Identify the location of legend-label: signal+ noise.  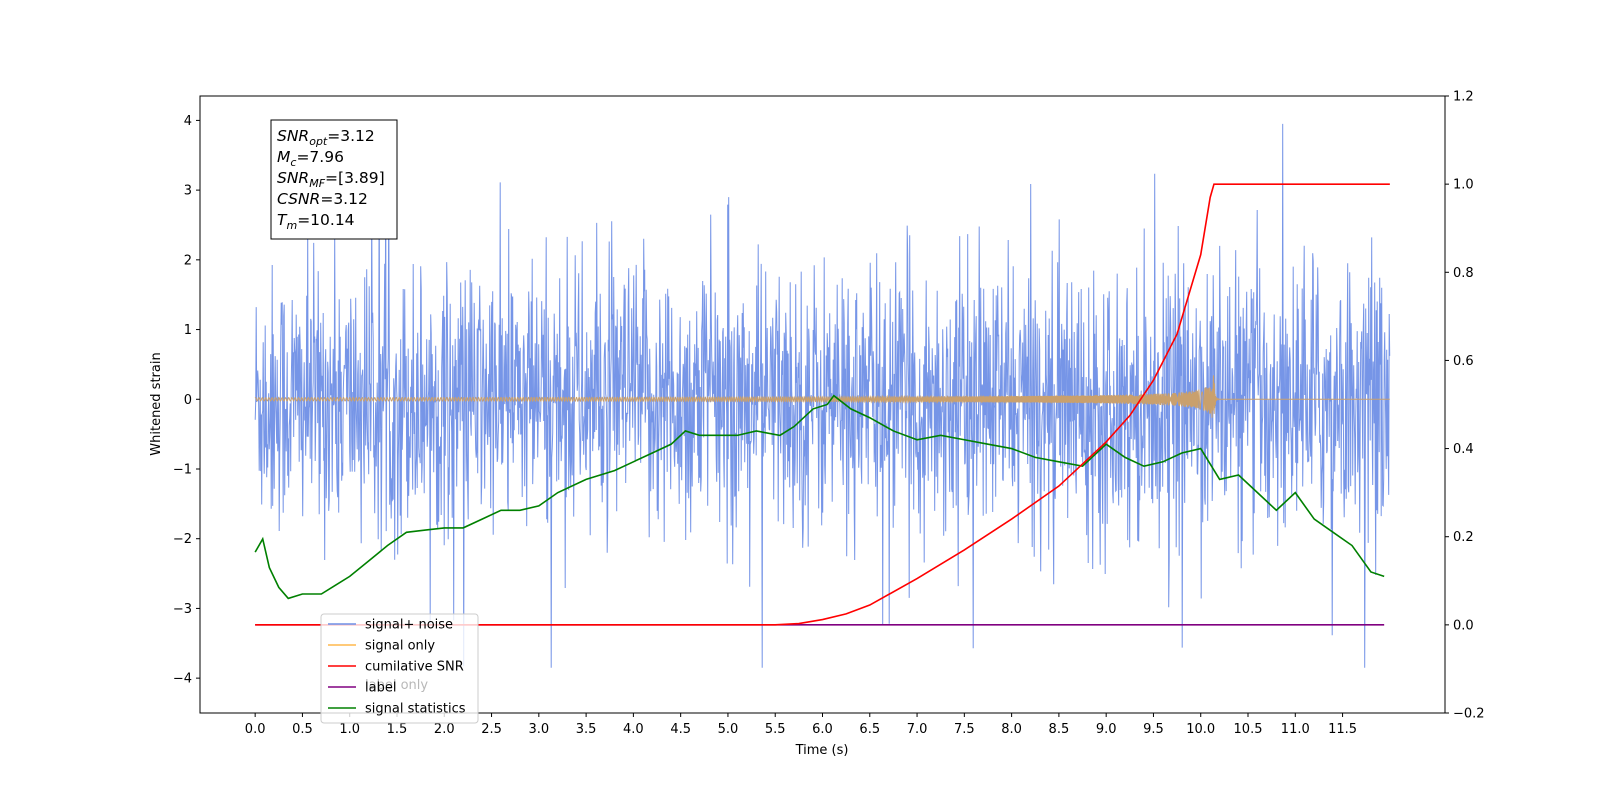
(409, 625).